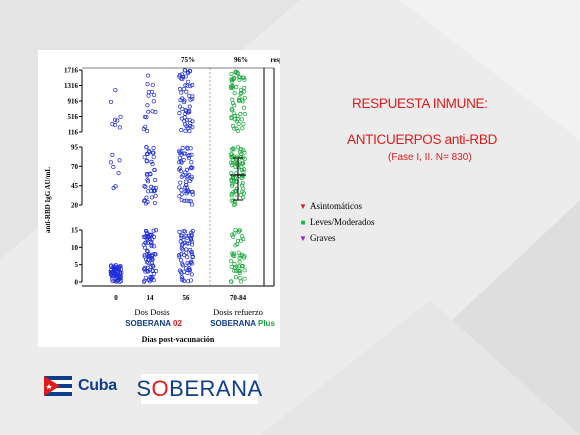  What do you see at coordinates (199, 389) in the screenshot?
I see `soberana-logo: SOBERANA` at bounding box center [199, 389].